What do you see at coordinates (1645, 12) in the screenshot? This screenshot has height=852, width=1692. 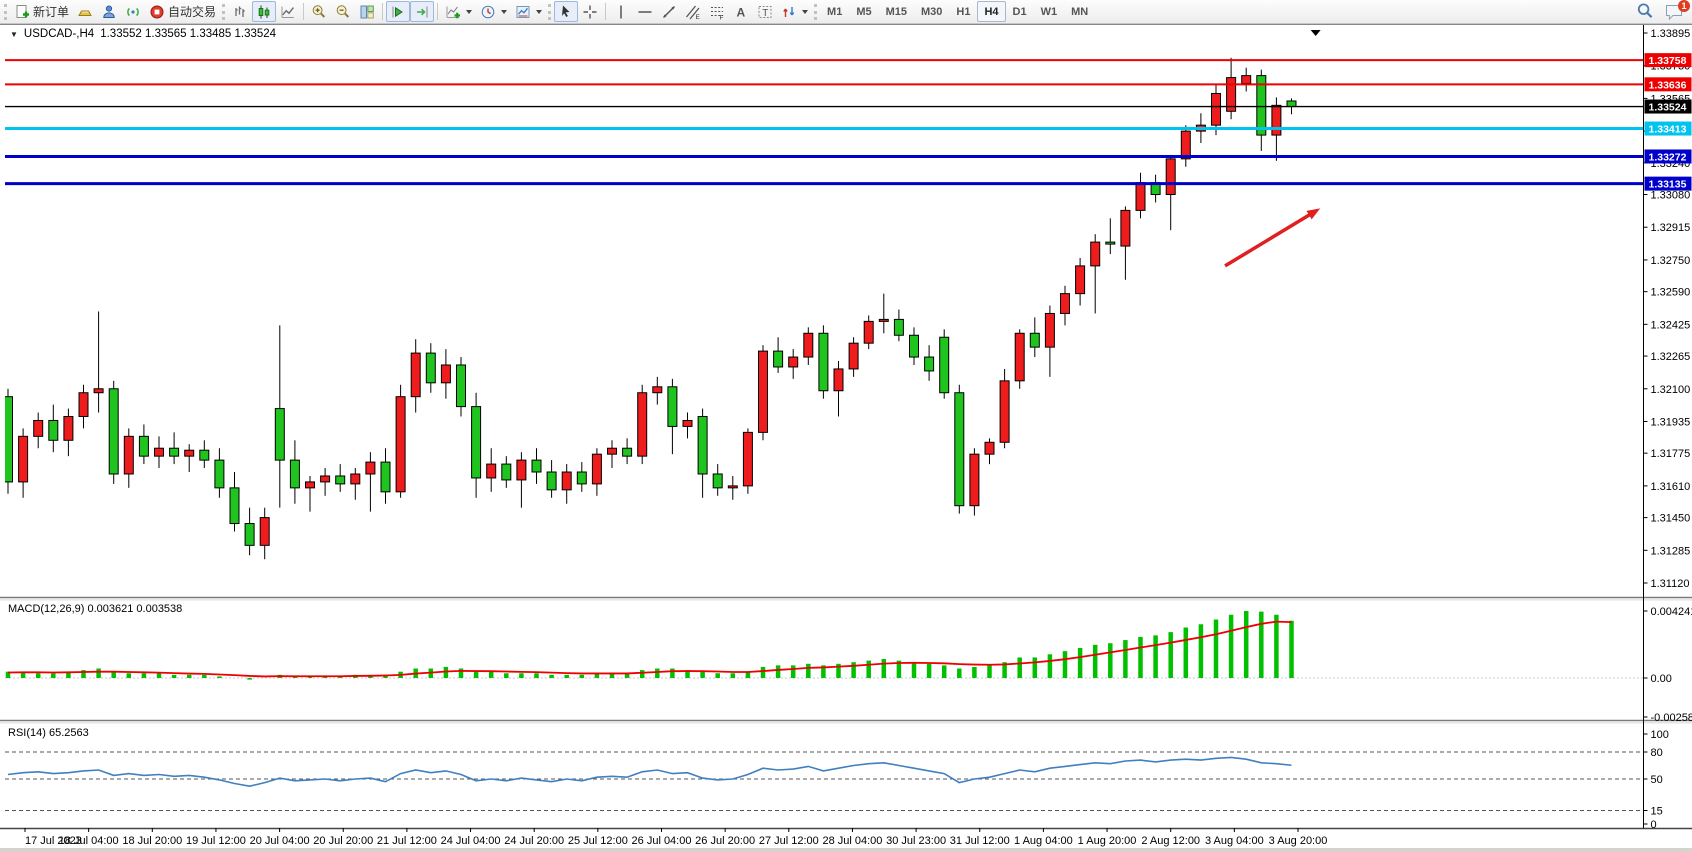 I see `search-icon` at bounding box center [1645, 12].